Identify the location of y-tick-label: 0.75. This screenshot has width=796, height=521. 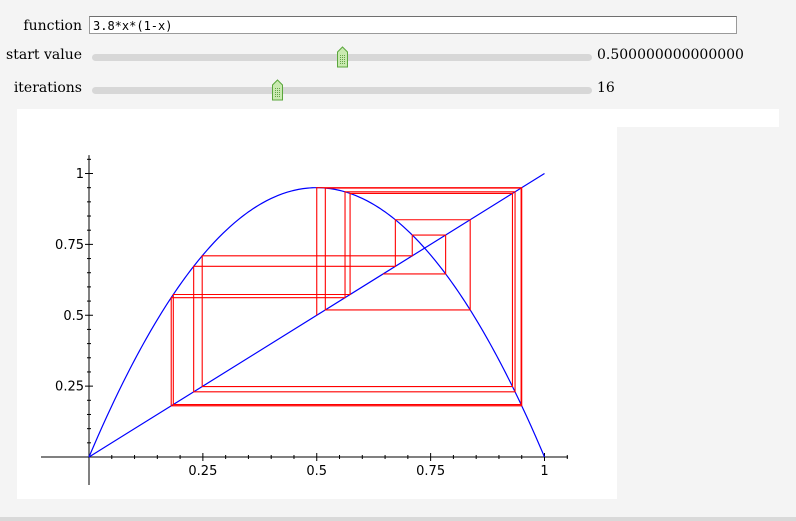
(69, 245).